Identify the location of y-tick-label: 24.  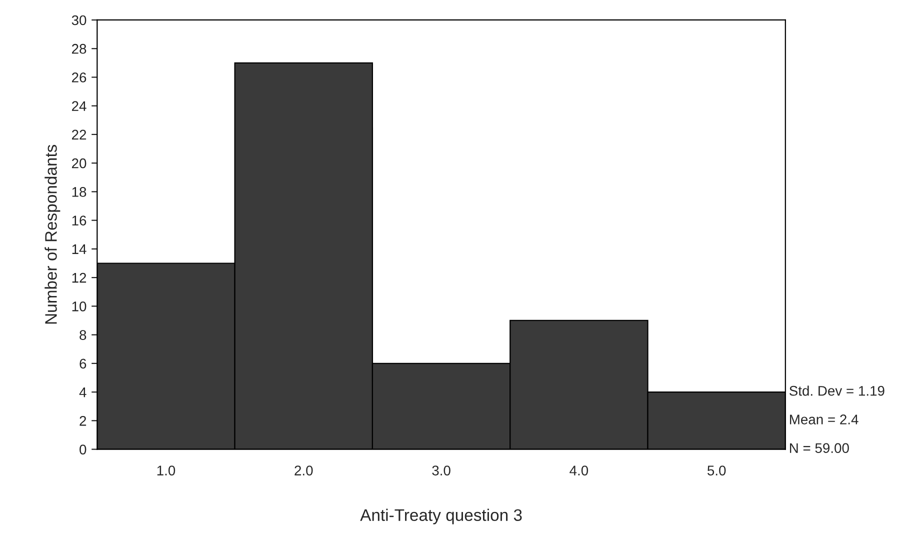
(79, 106).